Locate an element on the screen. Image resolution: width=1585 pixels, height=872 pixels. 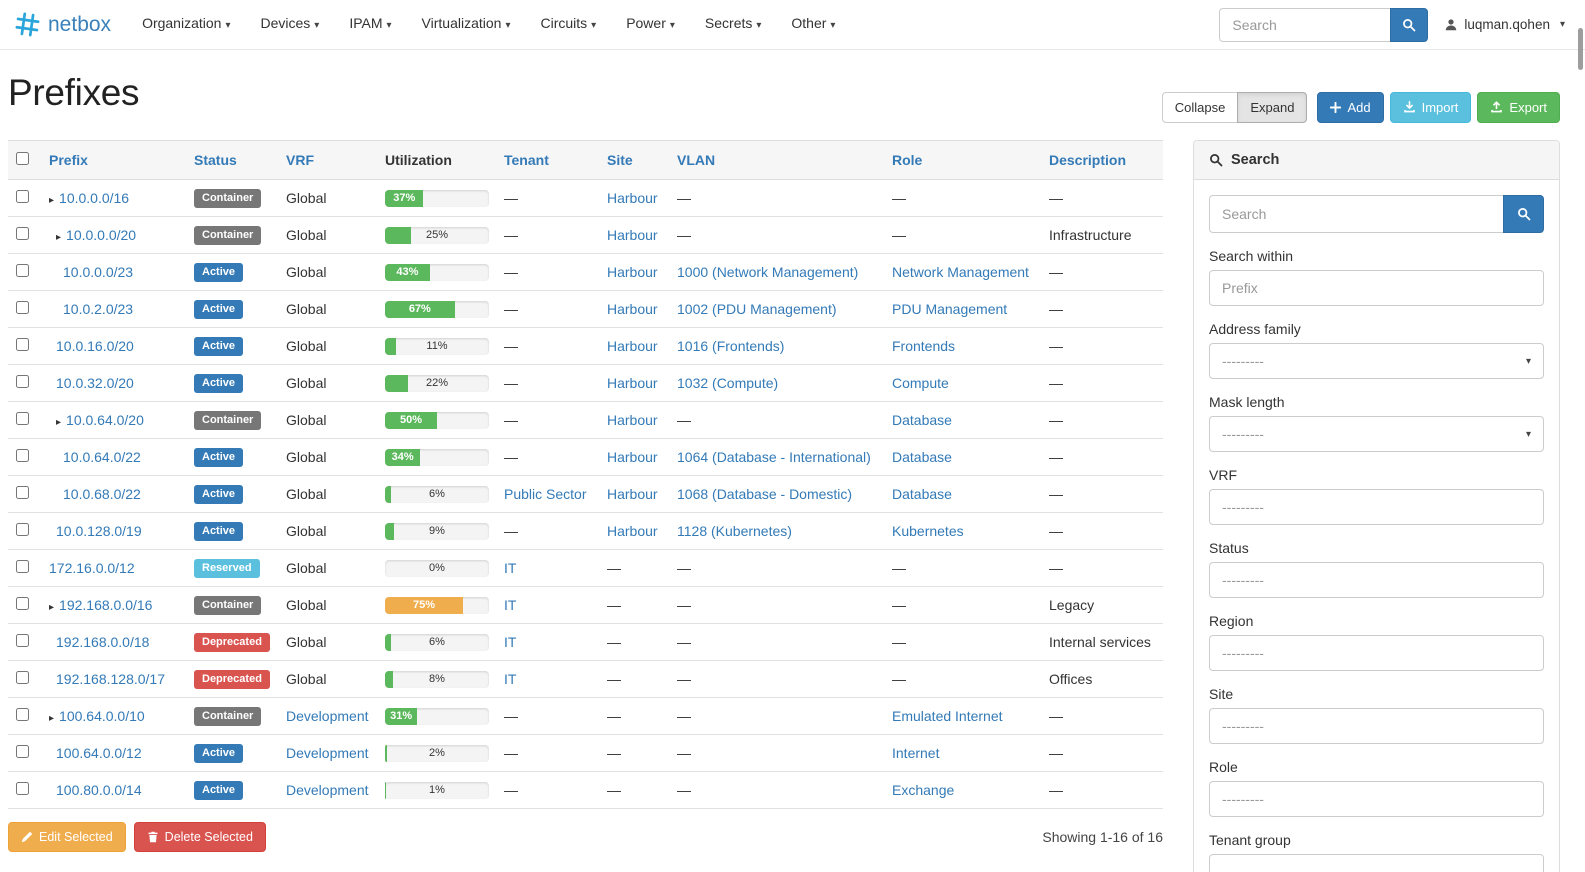
filter-search-button is located at coordinates (1523, 214).